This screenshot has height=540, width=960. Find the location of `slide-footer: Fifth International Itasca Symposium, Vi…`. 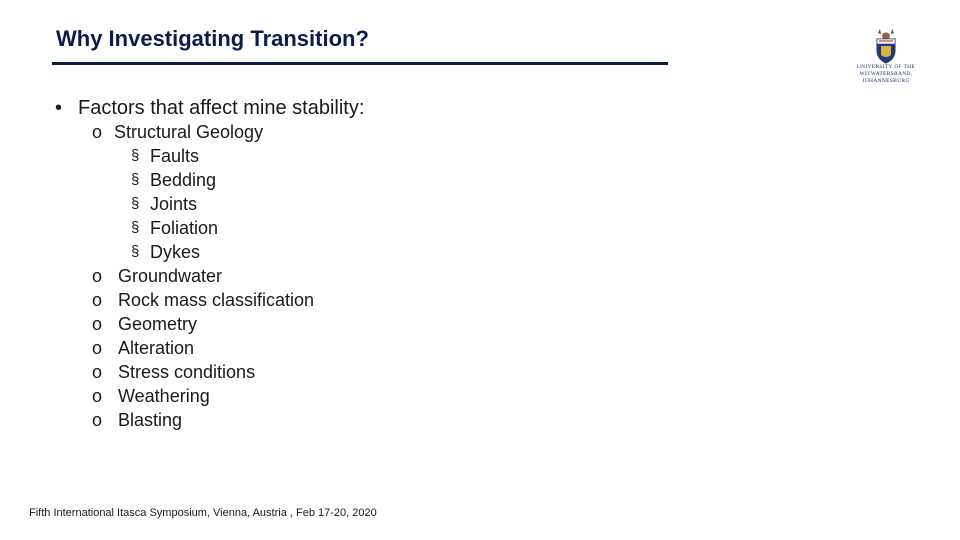

slide-footer: Fifth International Itasca Symposium, Vi… is located at coordinates (203, 513).